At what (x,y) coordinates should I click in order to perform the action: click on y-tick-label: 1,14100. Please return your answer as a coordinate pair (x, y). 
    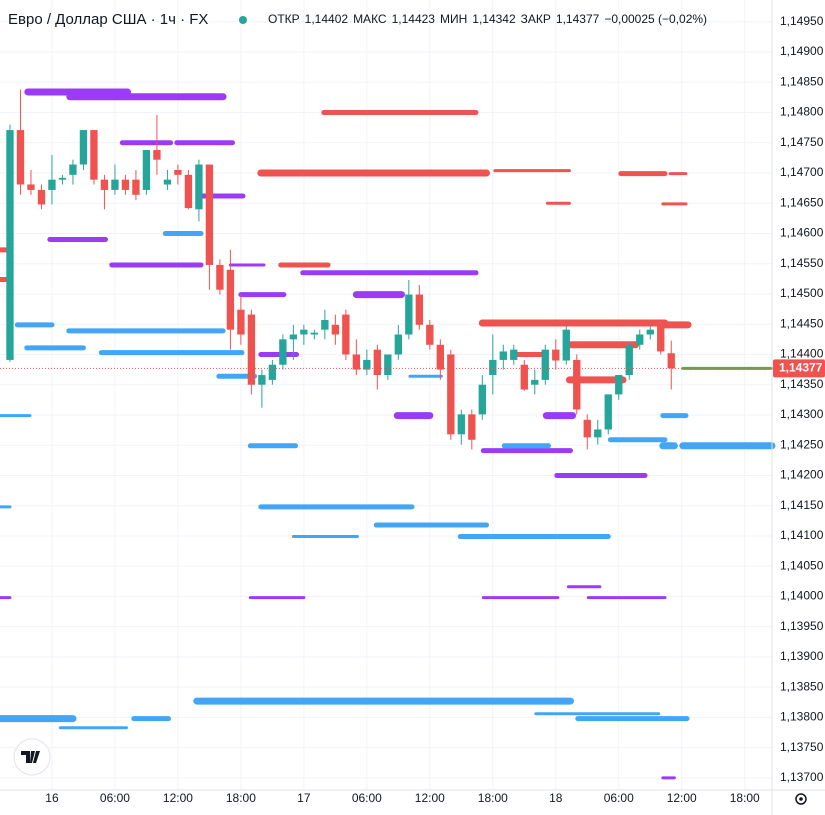
    Looking at the image, I should click on (802, 535).